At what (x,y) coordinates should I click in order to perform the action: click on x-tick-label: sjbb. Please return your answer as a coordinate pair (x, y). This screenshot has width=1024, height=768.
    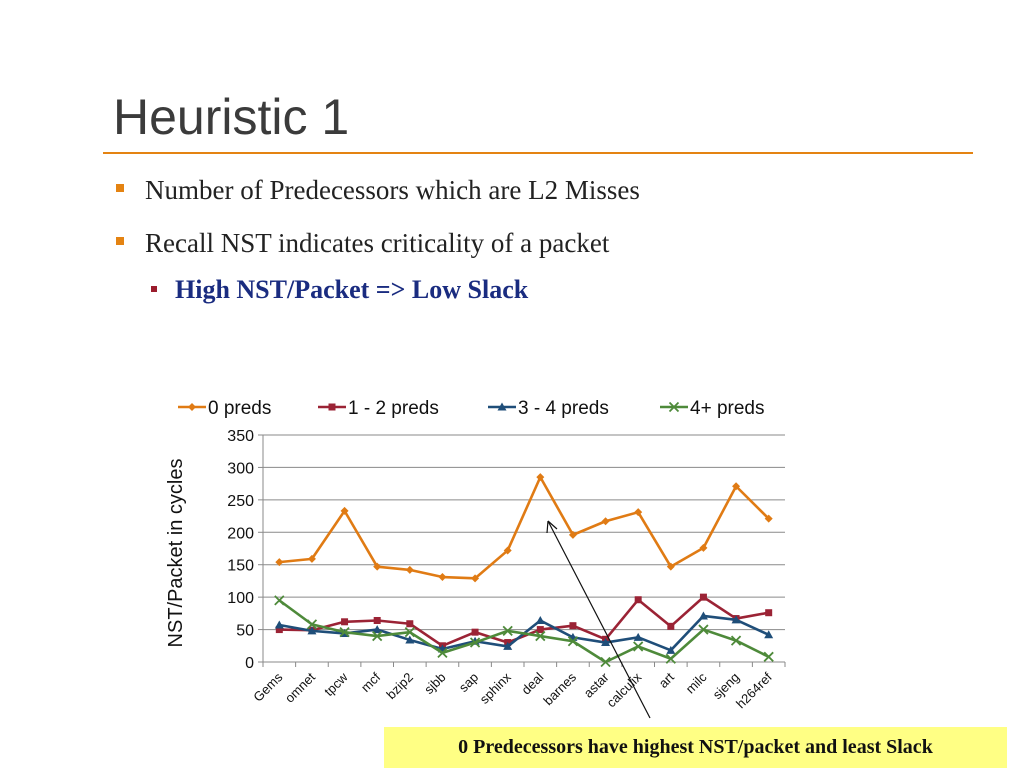
    Looking at the image, I should click on (434, 683).